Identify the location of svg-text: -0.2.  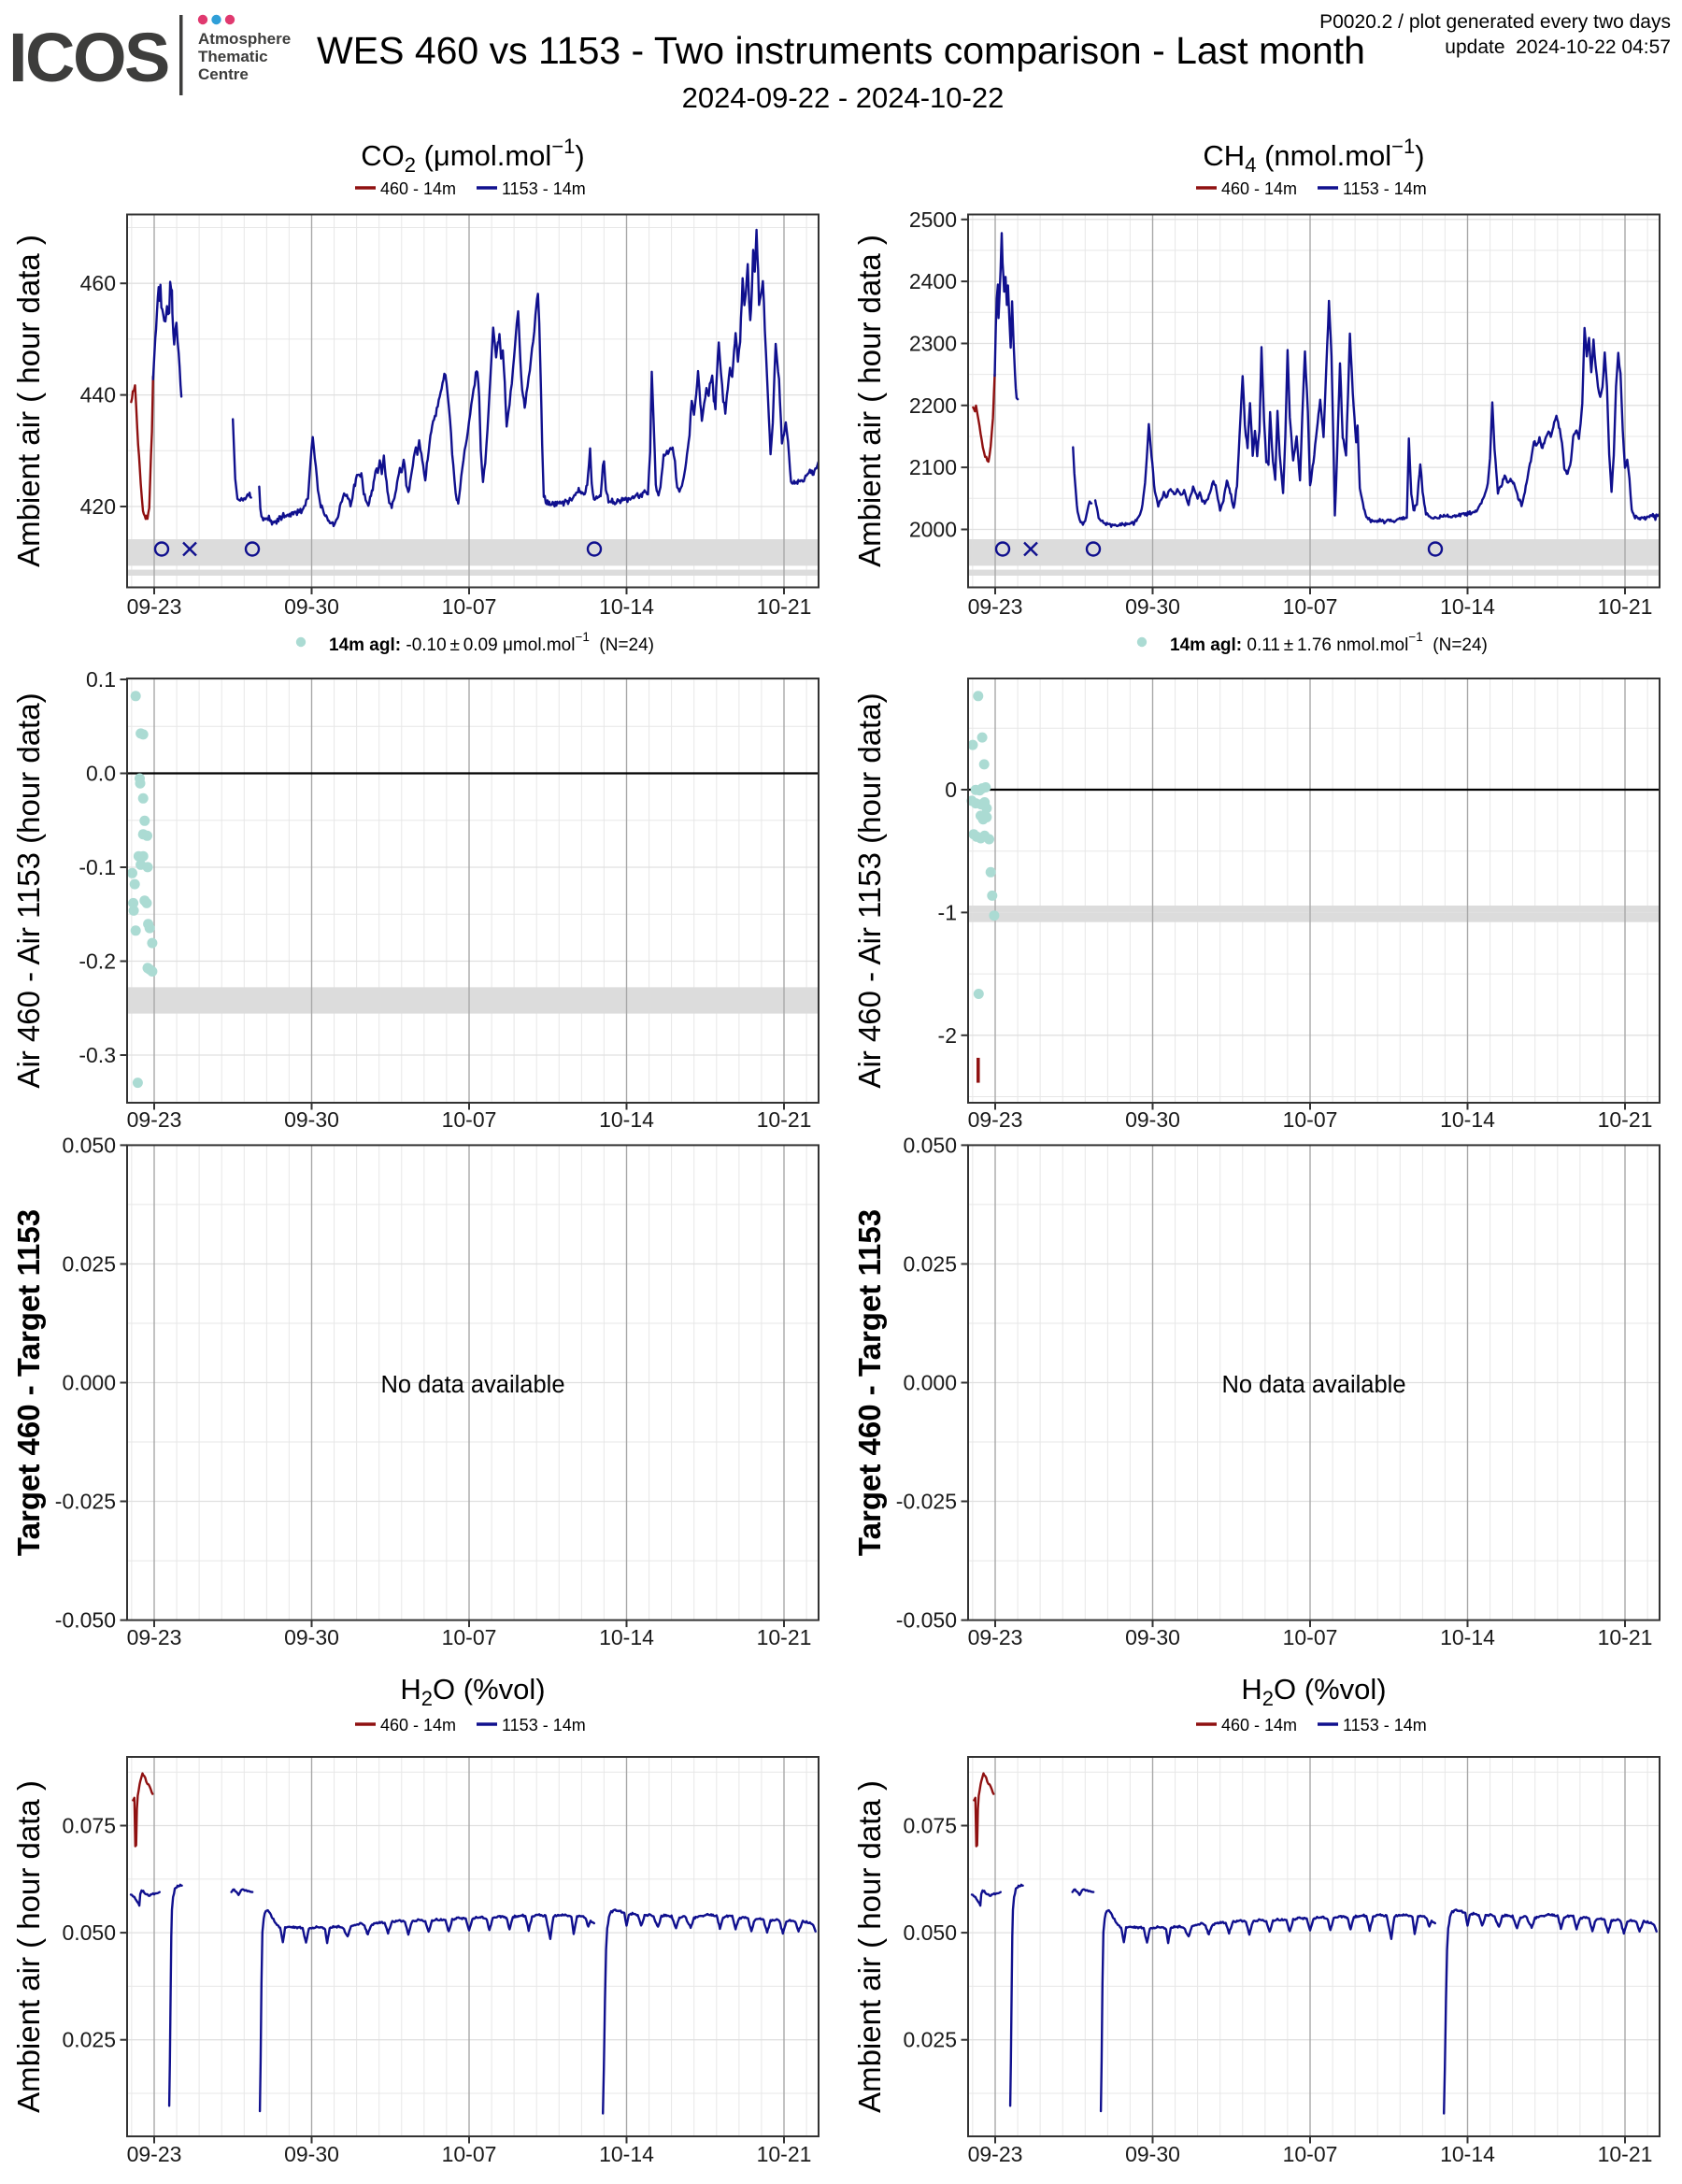
(97, 961).